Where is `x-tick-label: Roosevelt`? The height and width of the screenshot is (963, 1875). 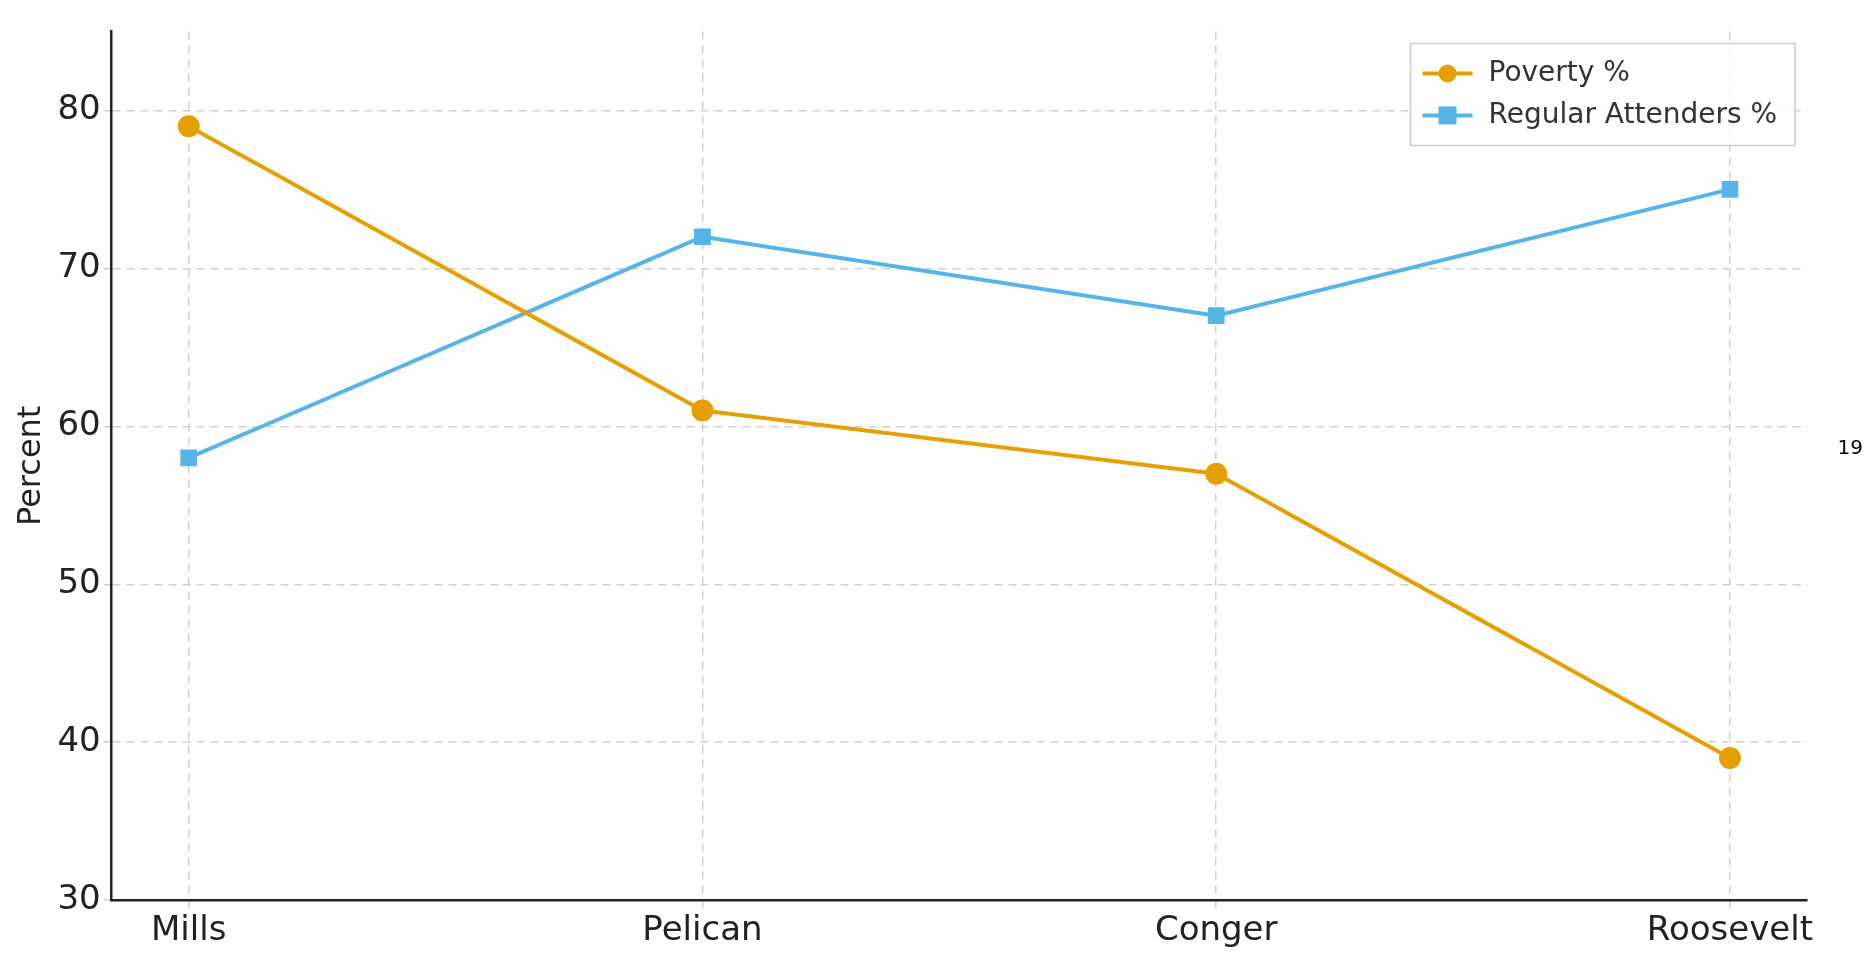 x-tick-label: Roosevelt is located at coordinates (1730, 928).